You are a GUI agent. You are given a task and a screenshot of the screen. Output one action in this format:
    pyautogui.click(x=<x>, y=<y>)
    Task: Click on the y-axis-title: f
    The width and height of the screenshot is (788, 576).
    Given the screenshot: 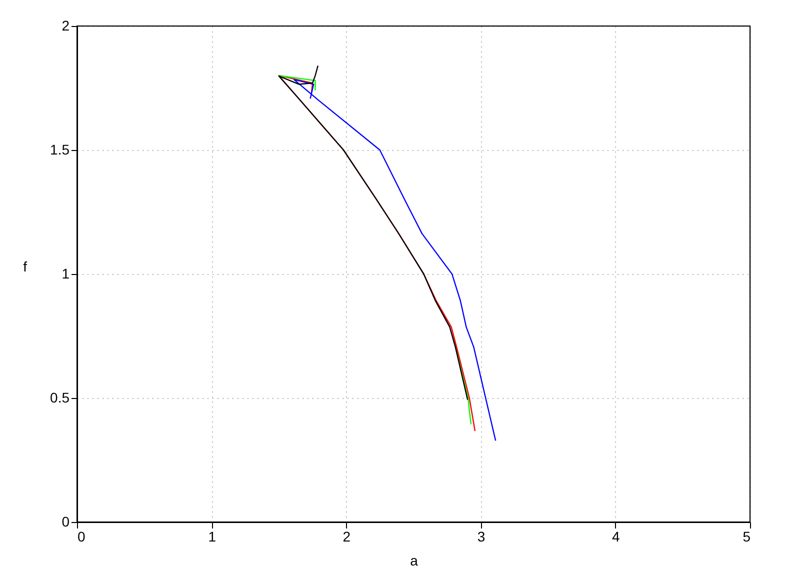 What is the action you would take?
    pyautogui.click(x=25, y=266)
    